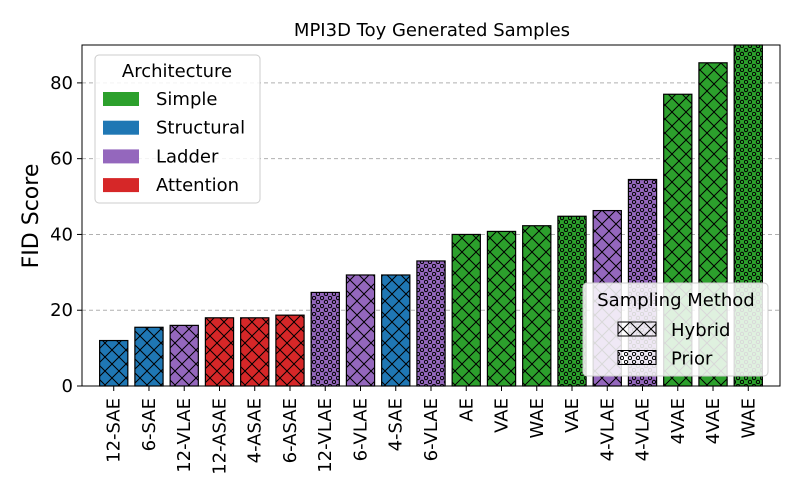 The height and width of the screenshot is (500, 800). I want to click on x-tick-label: 12-ASAE, so click(219, 436).